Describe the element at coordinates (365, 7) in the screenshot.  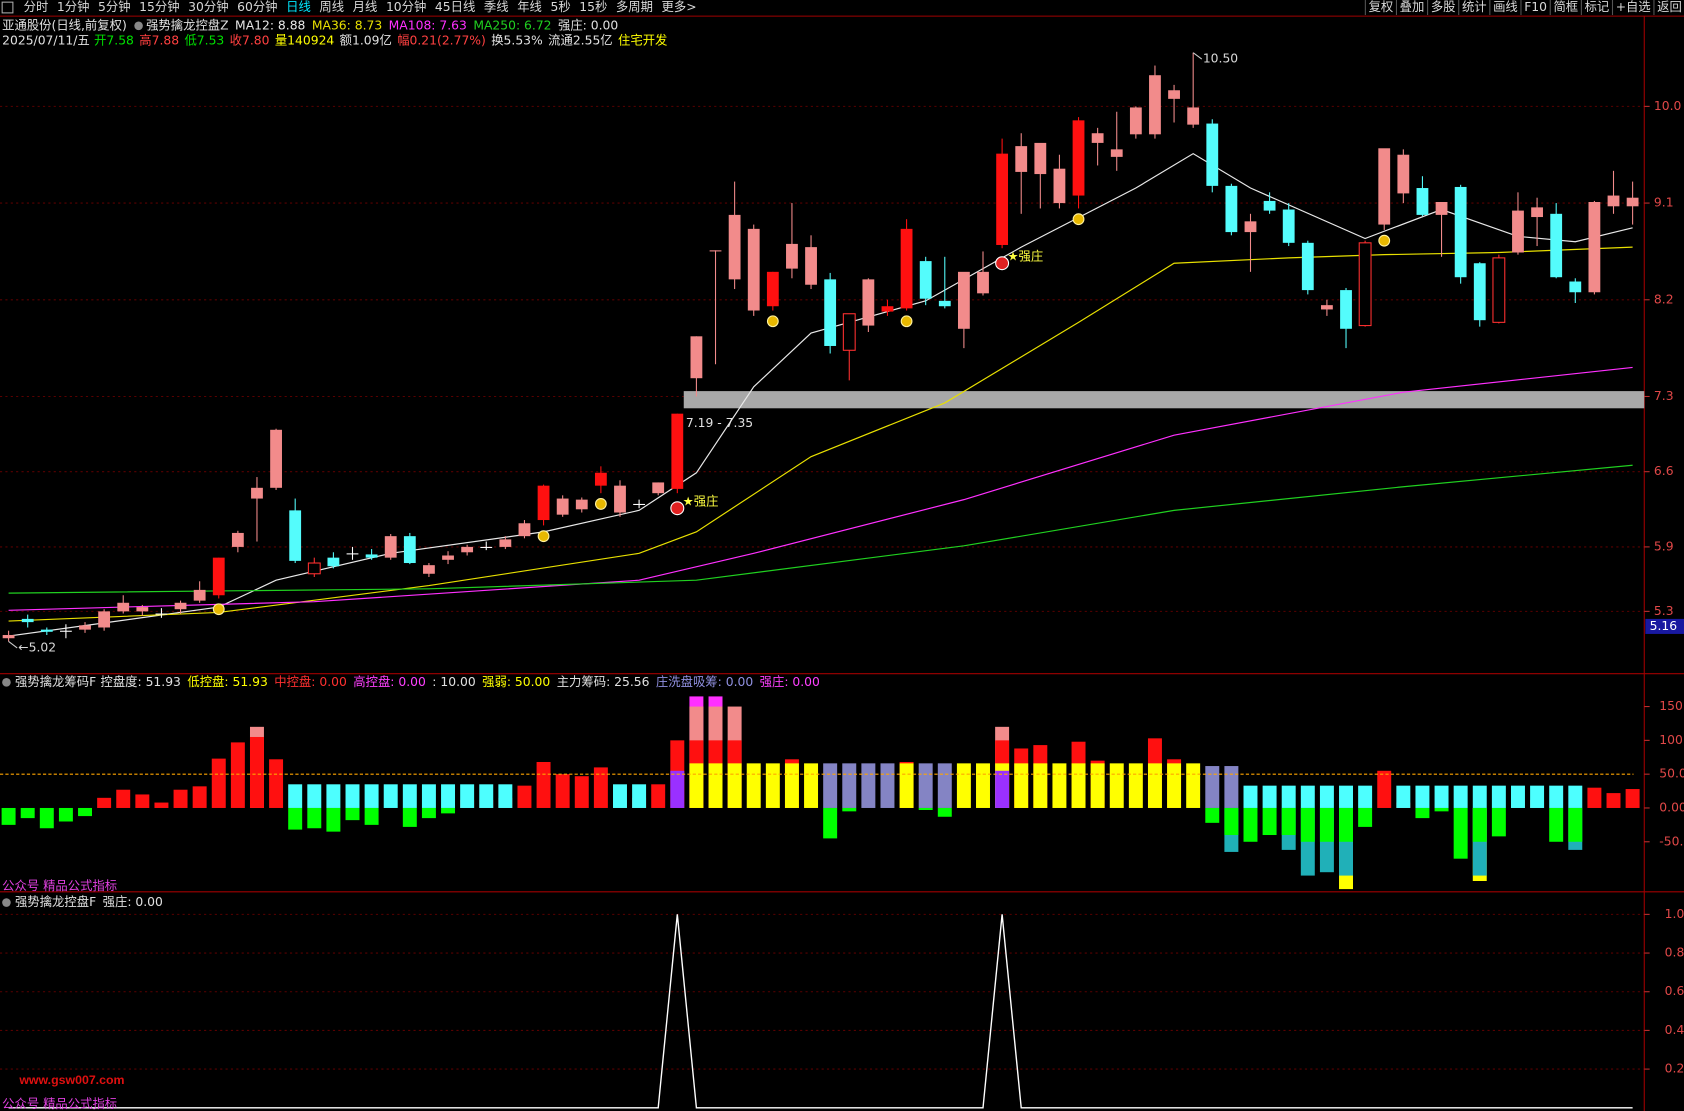
I see `period-tab: 月线` at that location.